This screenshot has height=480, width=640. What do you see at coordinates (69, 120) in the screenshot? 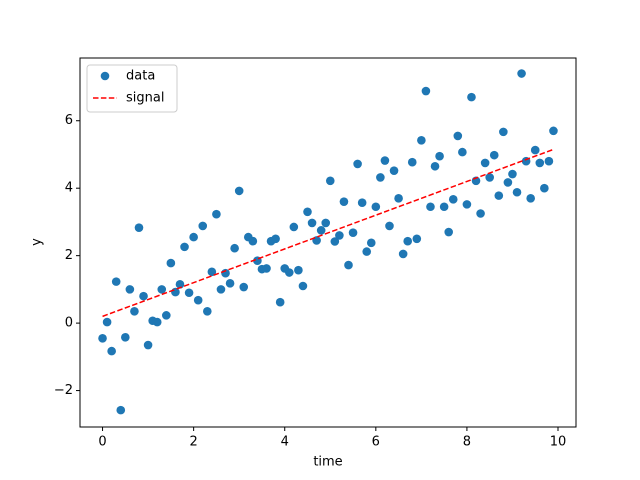
I see `y-tick-label: 6` at bounding box center [69, 120].